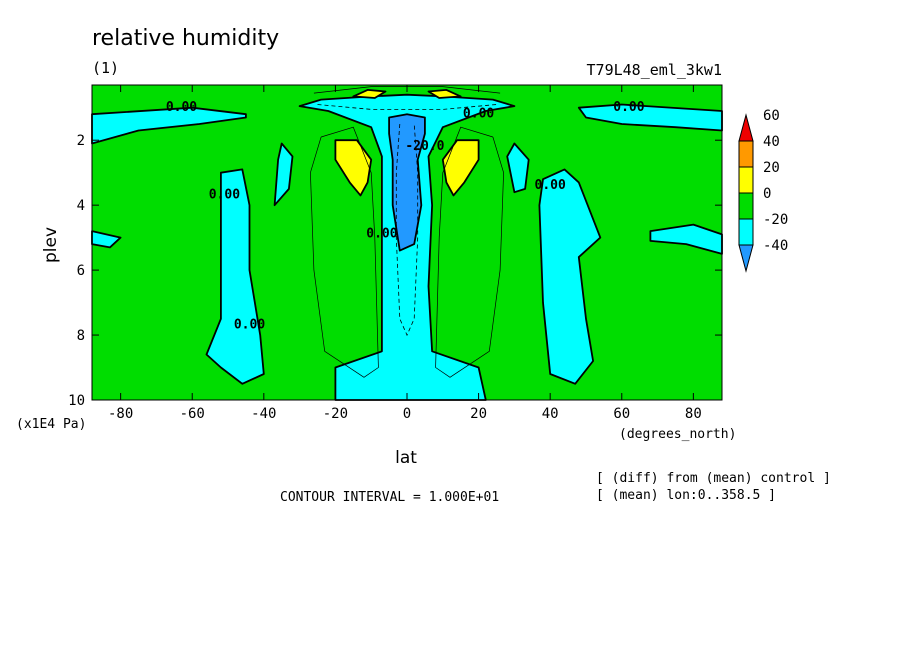 The height and width of the screenshot is (654, 904). I want to click on chart-subtitle-left: (1), so click(105, 68).